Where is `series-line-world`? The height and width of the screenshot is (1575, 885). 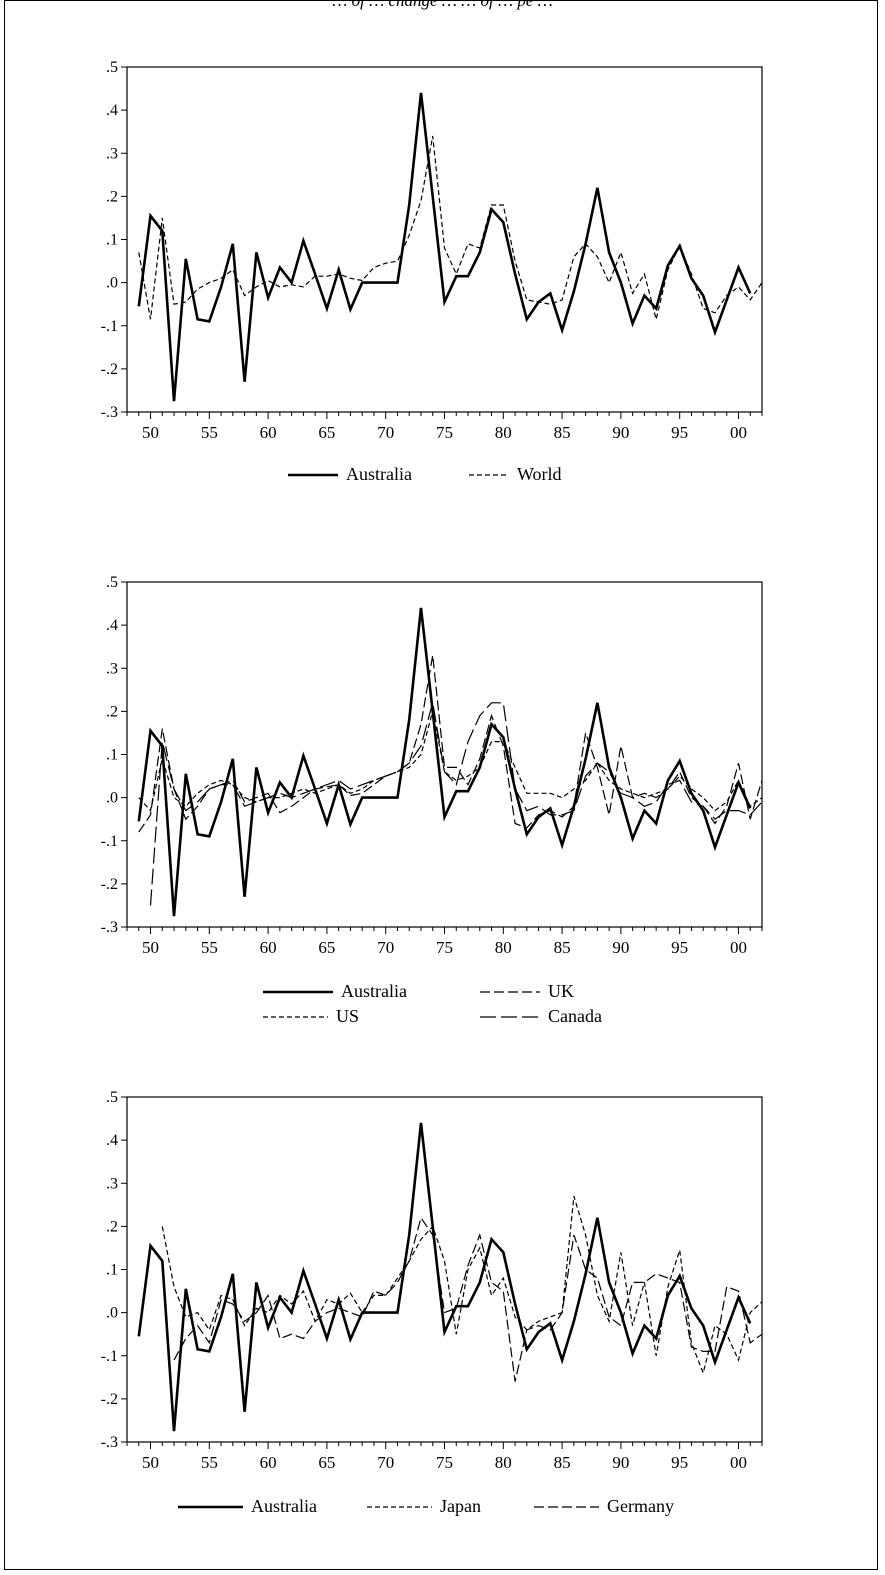 series-line-world is located at coordinates (450, 227).